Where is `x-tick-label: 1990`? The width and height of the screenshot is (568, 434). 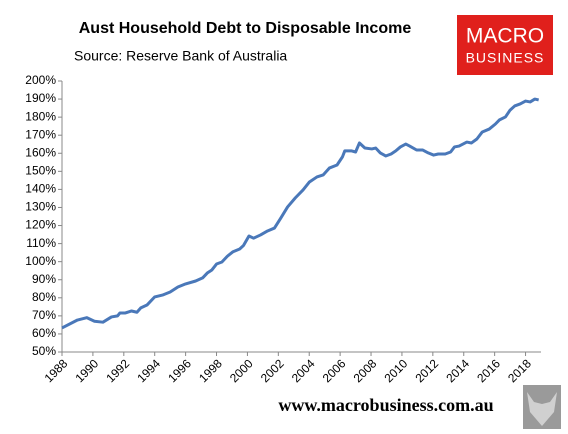
x-tick-label: 1990 is located at coordinates (86, 370).